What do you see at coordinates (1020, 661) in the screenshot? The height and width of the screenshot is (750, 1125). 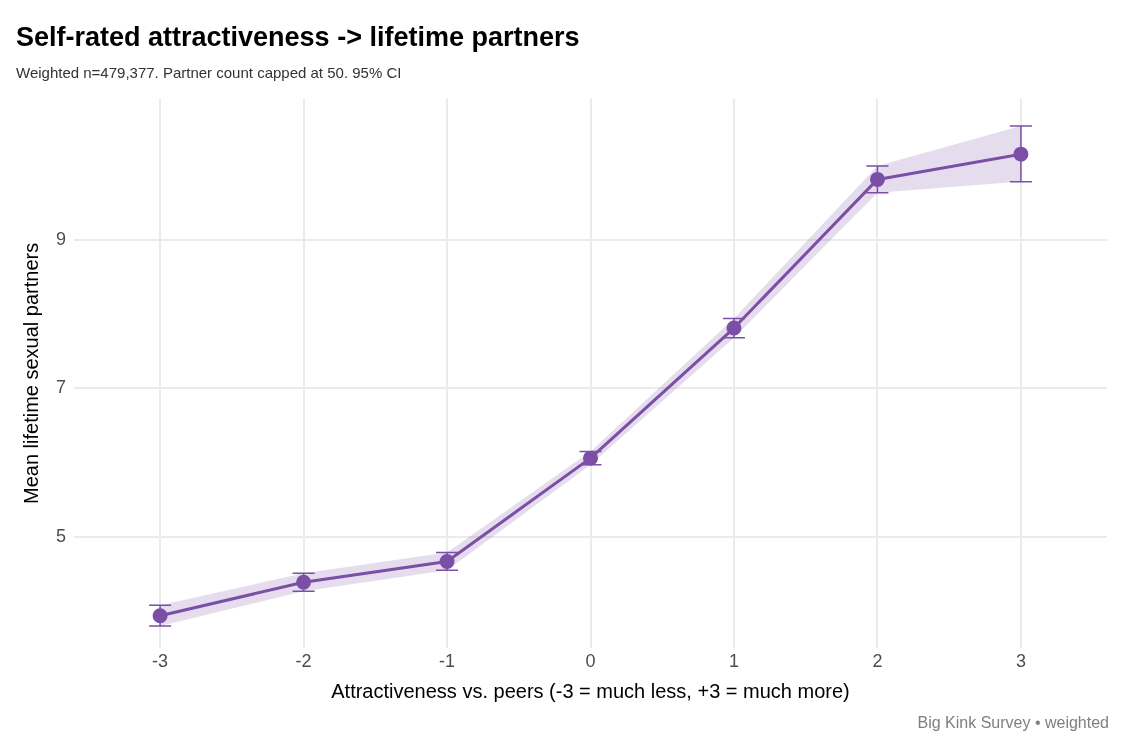 I see `x-tick-label: 3` at bounding box center [1020, 661].